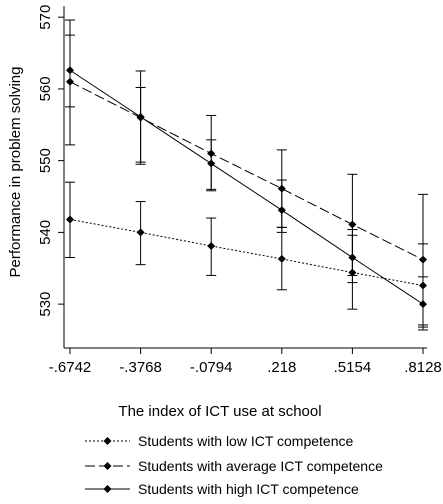 This screenshot has height=504, width=443. Describe the element at coordinates (45, 17) in the screenshot. I see `y-tick-label-570: 570` at that location.